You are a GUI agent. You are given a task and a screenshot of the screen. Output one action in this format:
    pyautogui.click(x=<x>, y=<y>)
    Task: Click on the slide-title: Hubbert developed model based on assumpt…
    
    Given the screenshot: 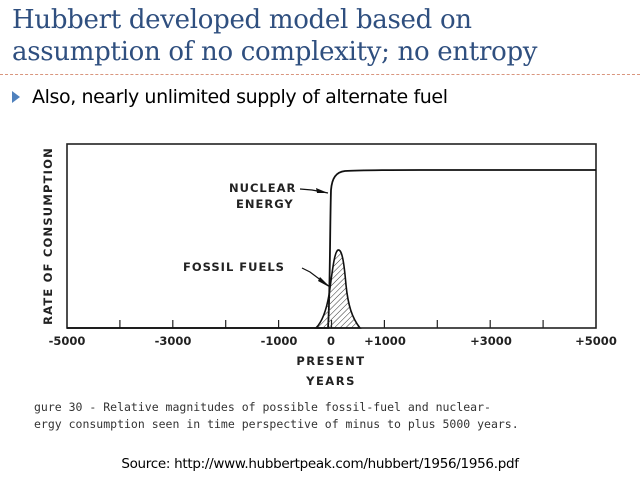 What is the action you would take?
    pyautogui.click(x=274, y=36)
    